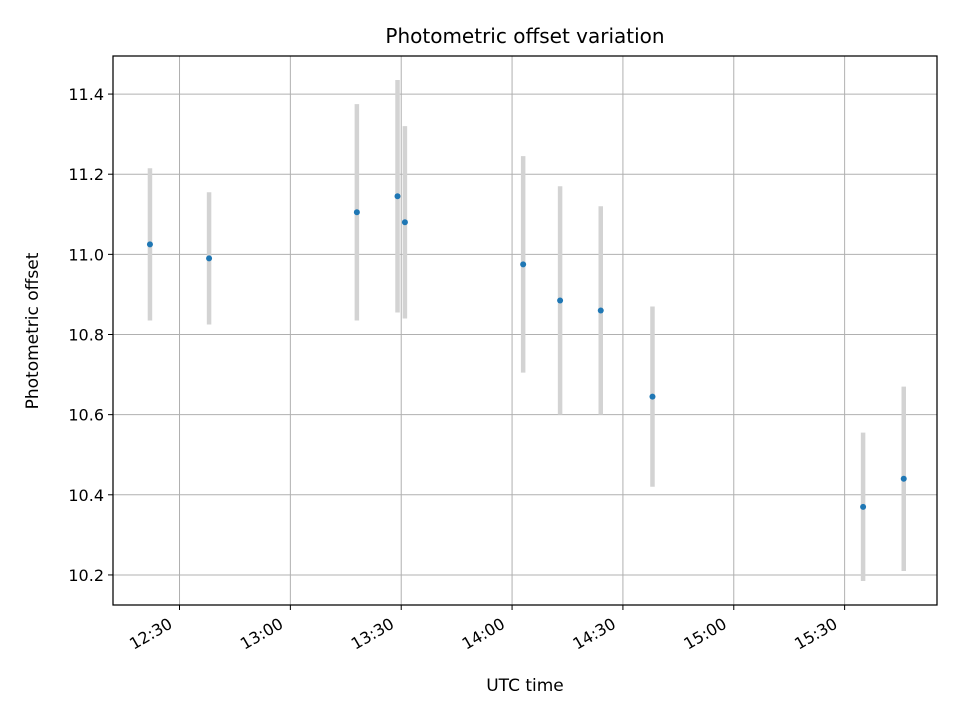 This screenshot has width=960, height=720. I want to click on y-tick-label: 10.6, so click(86, 415).